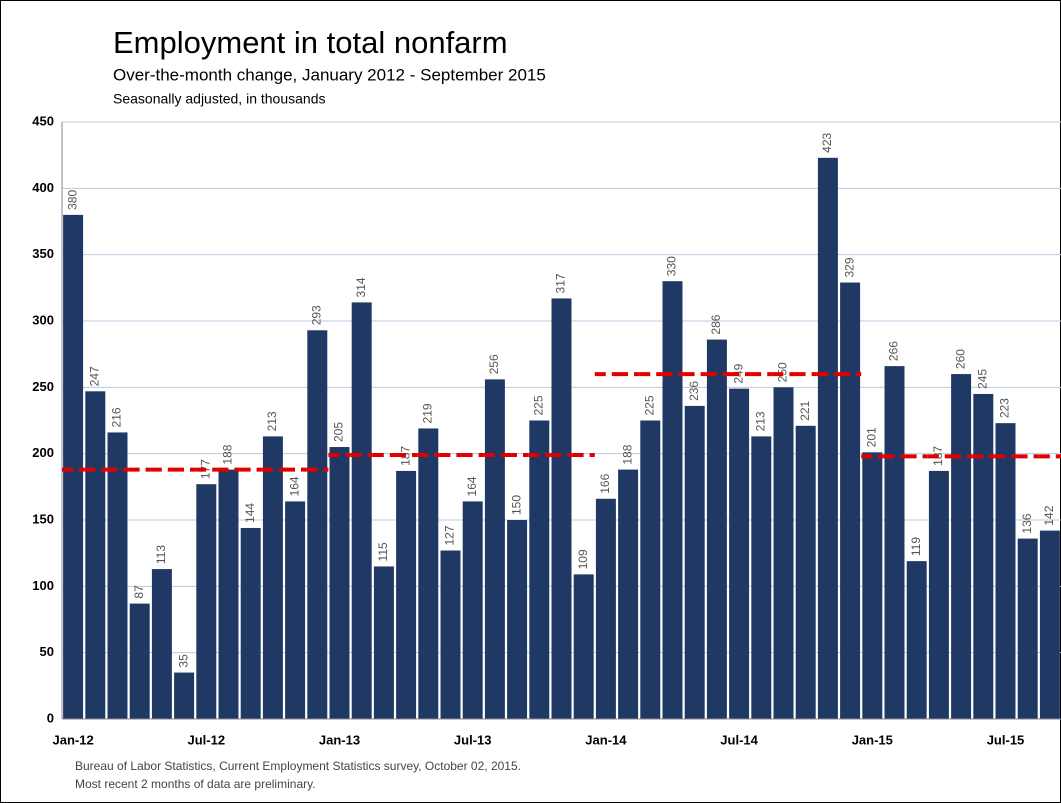  What do you see at coordinates (183, 661) in the screenshot?
I see `value-label: 35` at bounding box center [183, 661].